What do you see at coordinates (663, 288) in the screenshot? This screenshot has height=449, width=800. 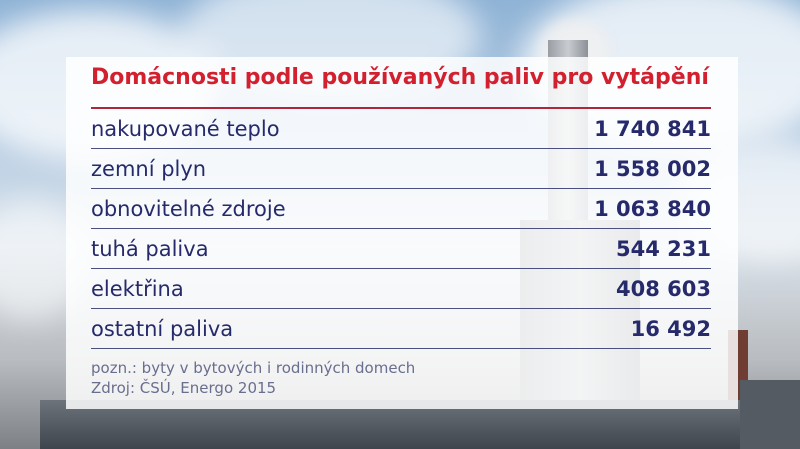 I see `row-value: 408 603` at bounding box center [663, 288].